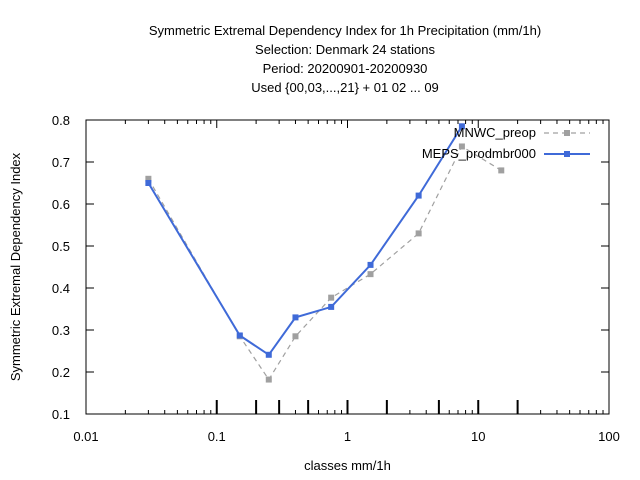  Describe the element at coordinates (217, 436) in the screenshot. I see `x-tick-label: 0.1` at that location.